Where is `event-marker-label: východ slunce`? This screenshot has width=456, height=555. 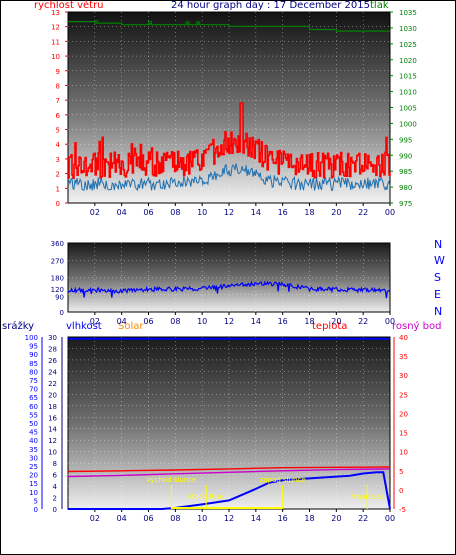
event-marker-label: východ slunce is located at coordinates (171, 480).